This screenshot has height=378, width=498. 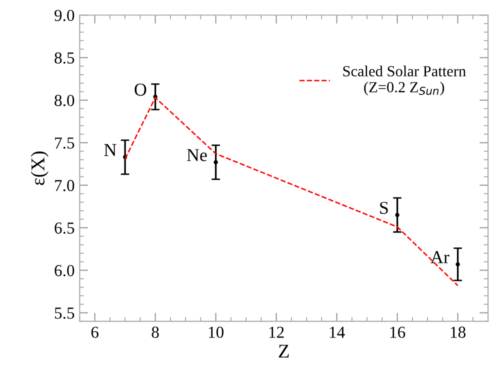 What do you see at coordinates (64, 186) in the screenshot?
I see `y-tick-label: 7.0` at bounding box center [64, 186].